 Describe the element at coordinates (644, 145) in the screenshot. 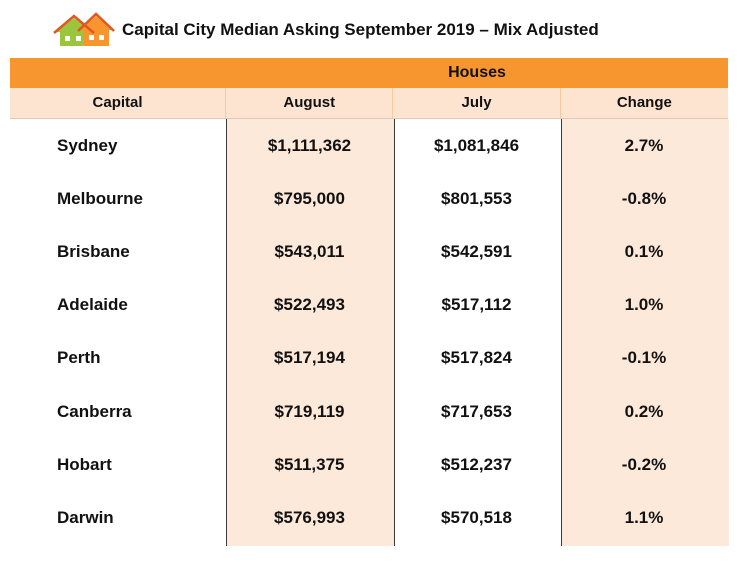

I see `cell-change: 2.7%` at that location.